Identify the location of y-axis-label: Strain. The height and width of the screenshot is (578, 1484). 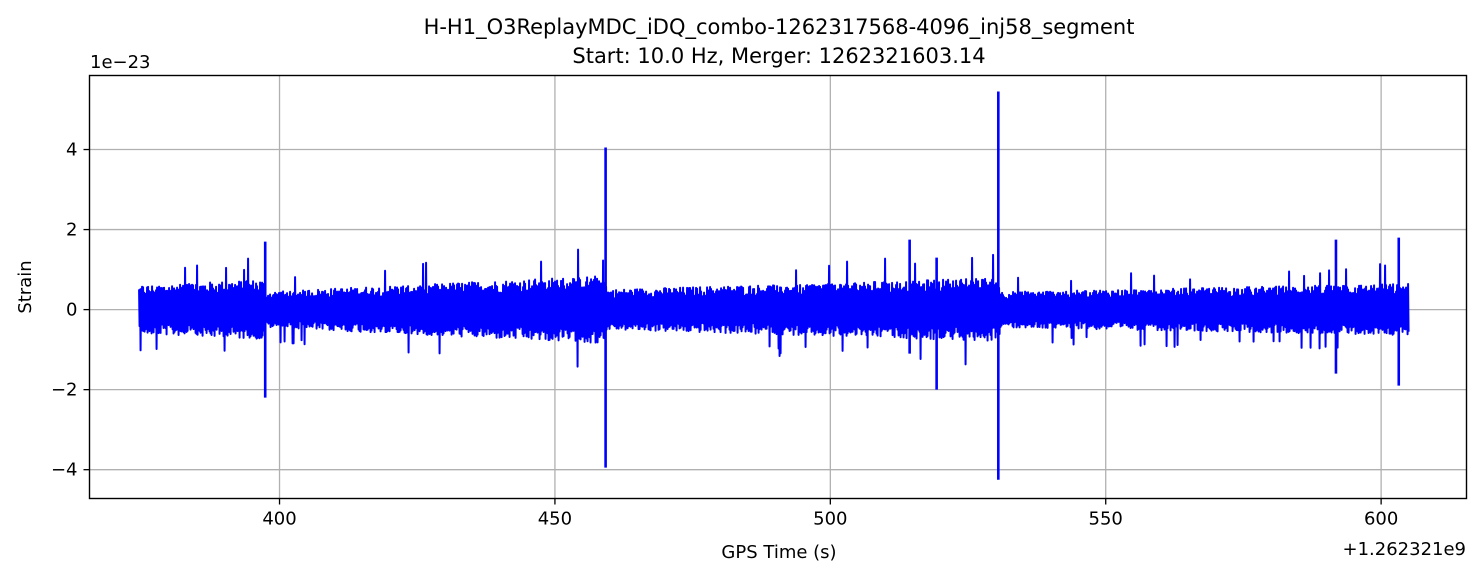
(25, 286).